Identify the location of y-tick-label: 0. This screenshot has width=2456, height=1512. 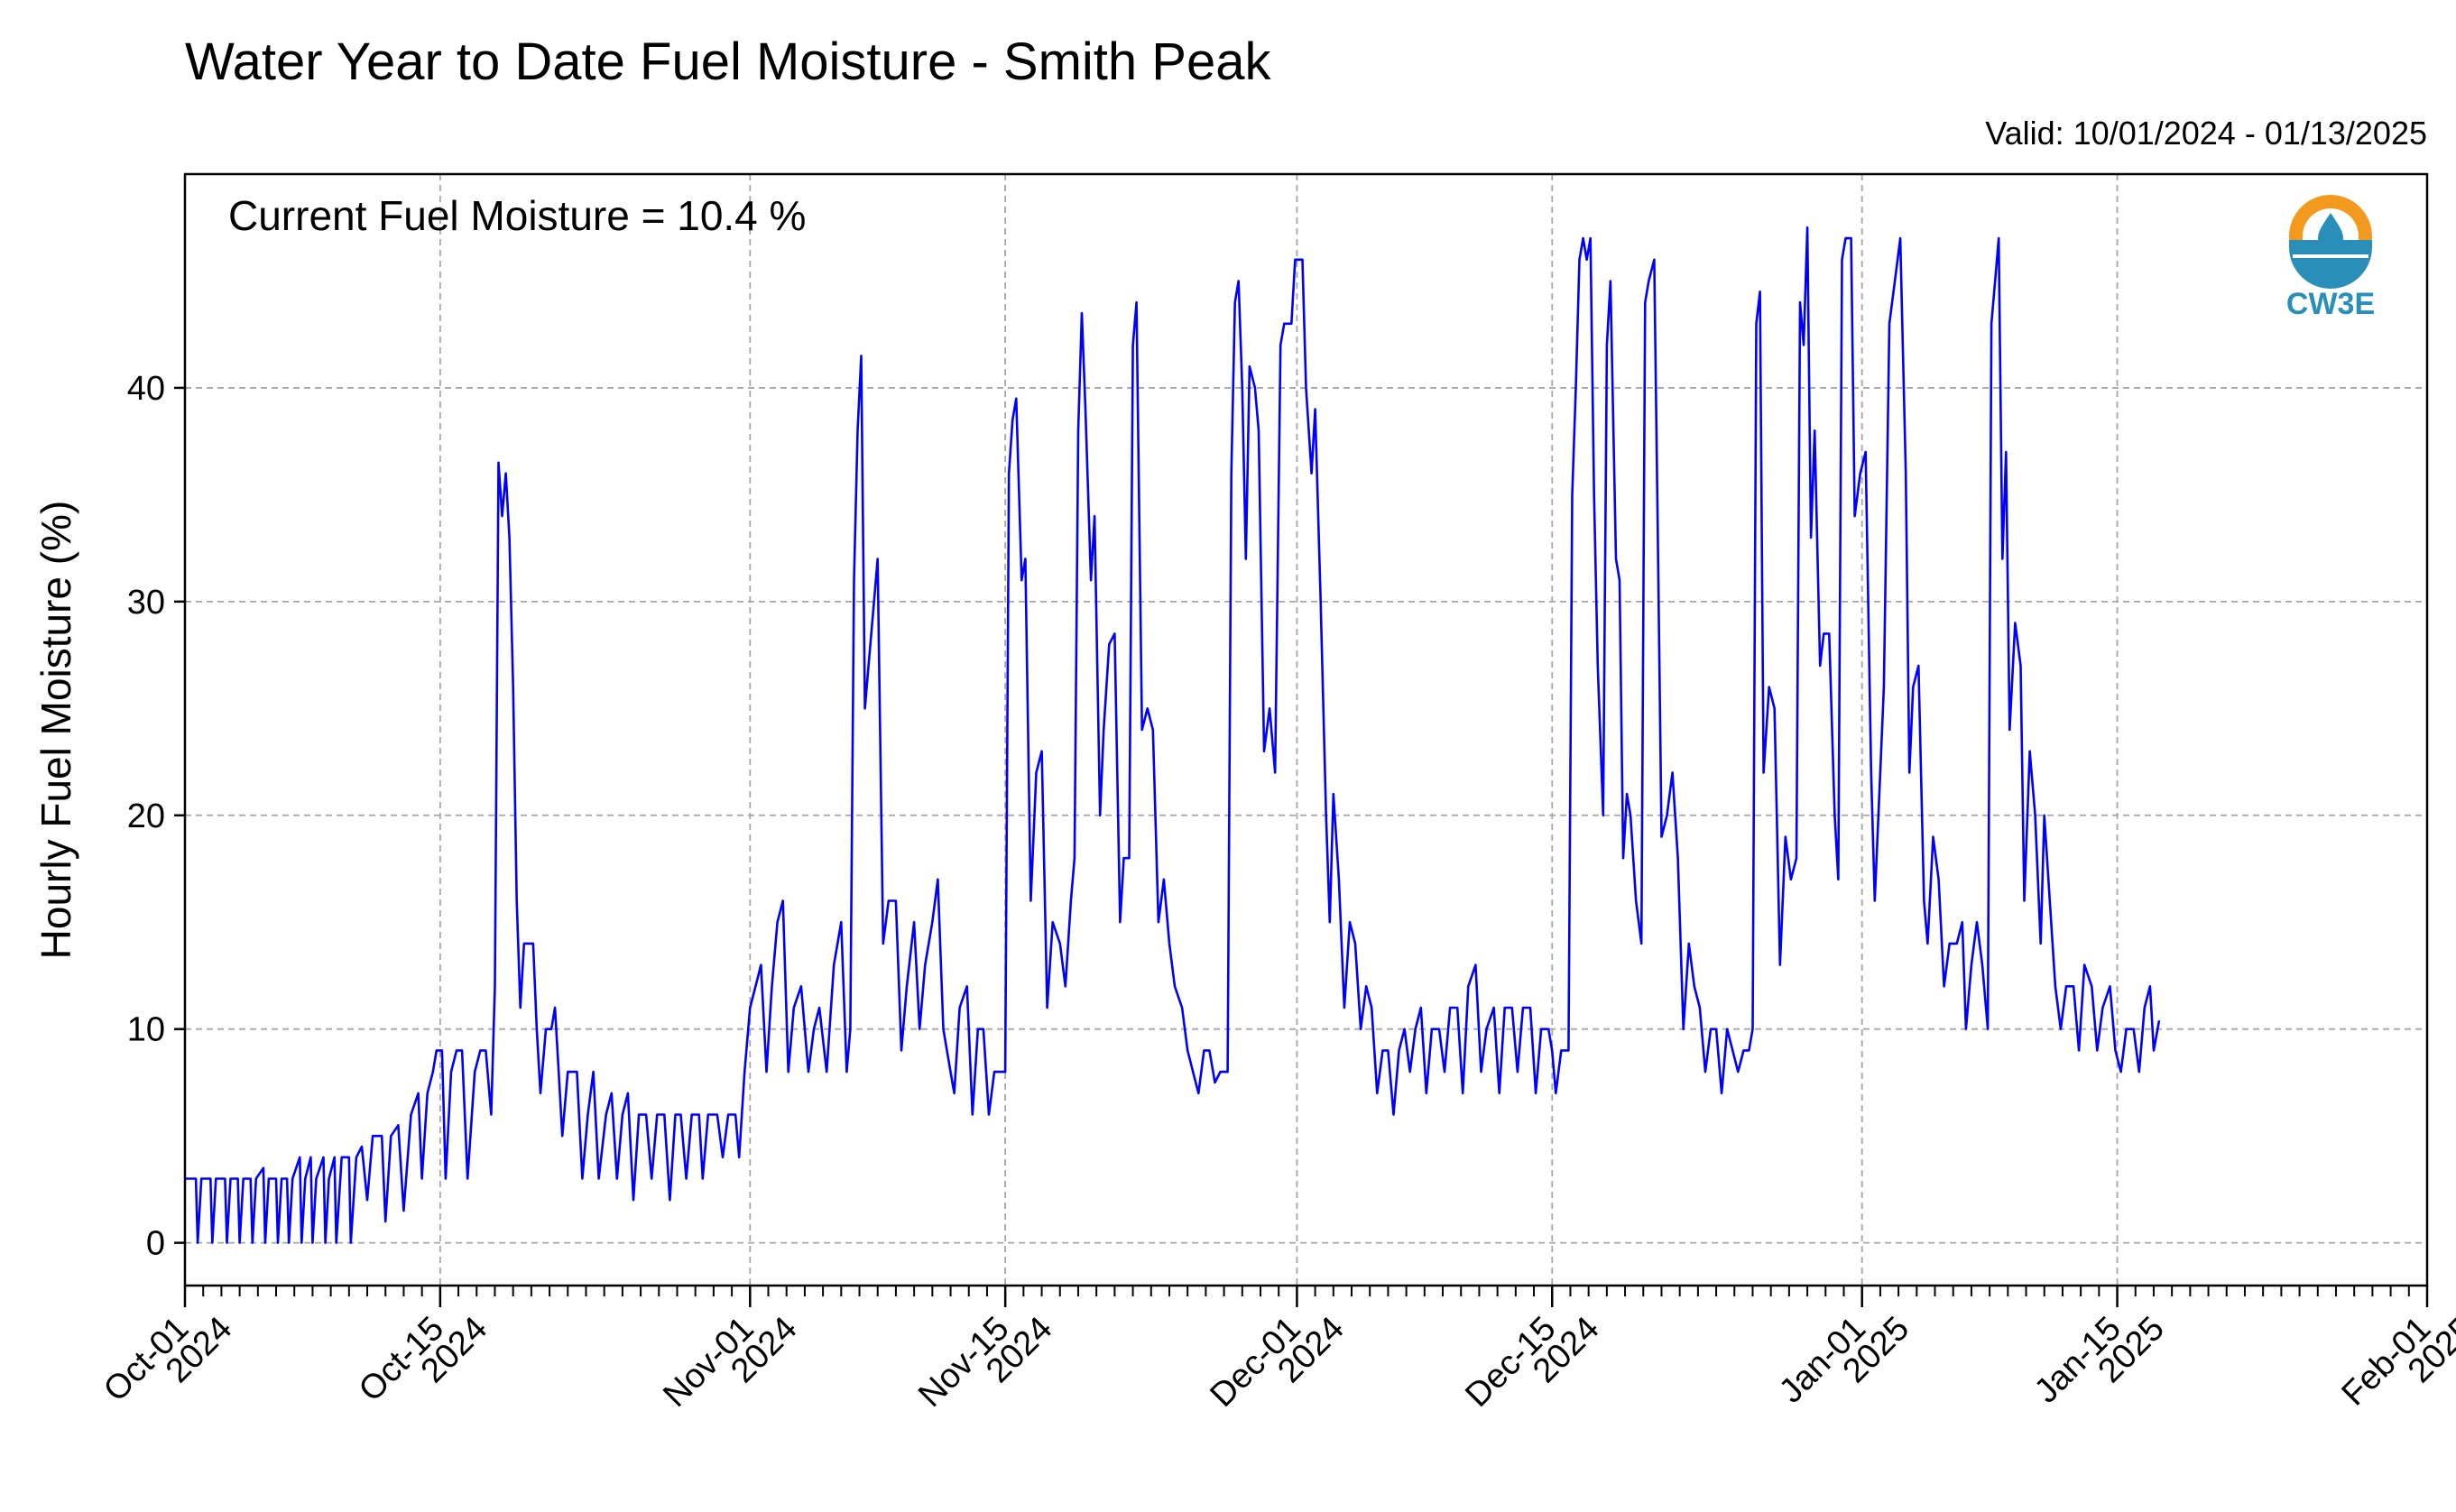
(155, 1244).